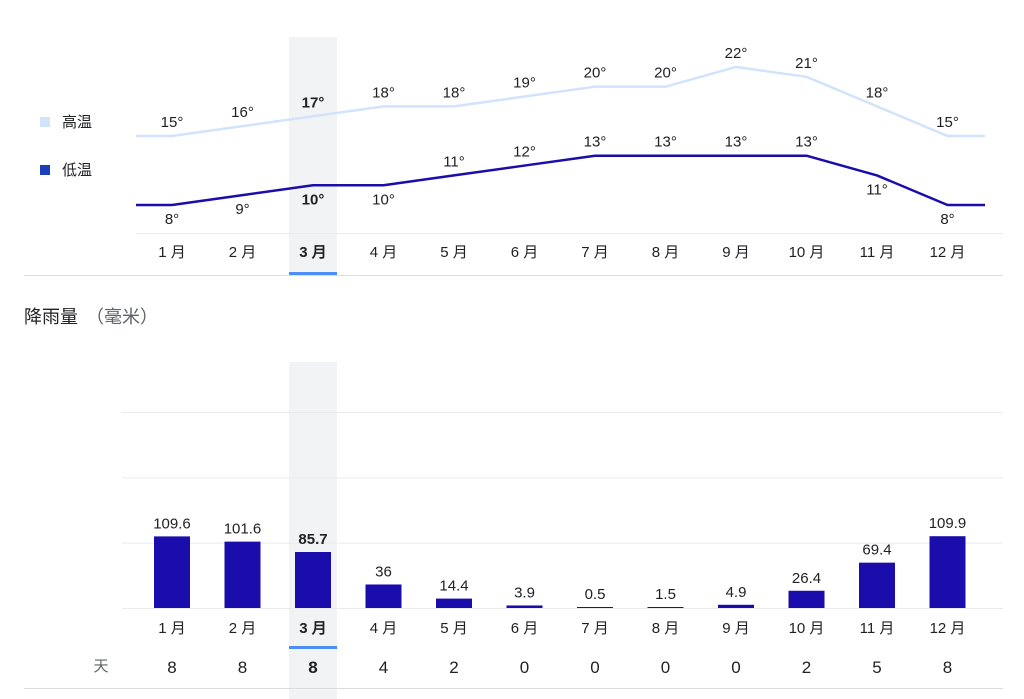 This screenshot has height=699, width=1024. What do you see at coordinates (454, 252) in the screenshot?
I see `month-label: 5 月` at bounding box center [454, 252].